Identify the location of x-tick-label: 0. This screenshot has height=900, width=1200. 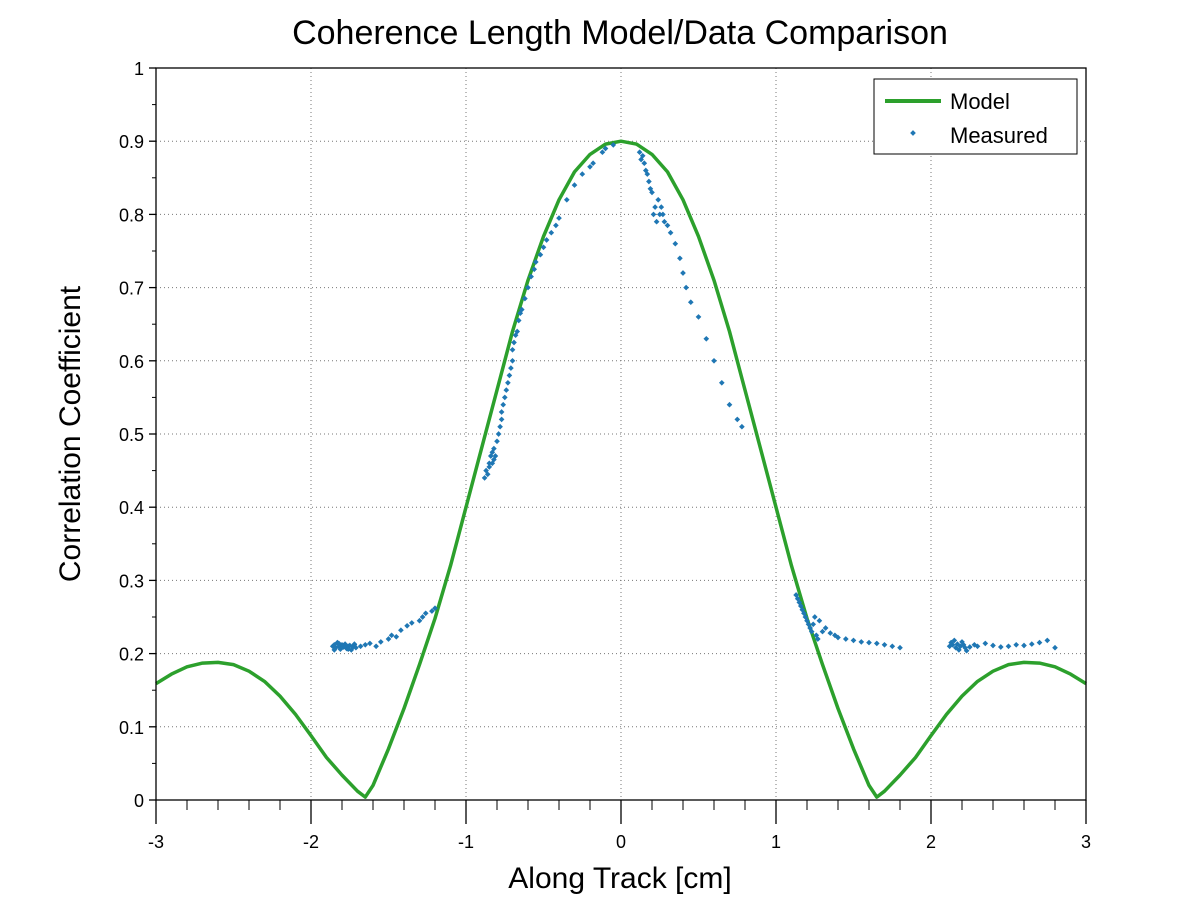
(621, 842).